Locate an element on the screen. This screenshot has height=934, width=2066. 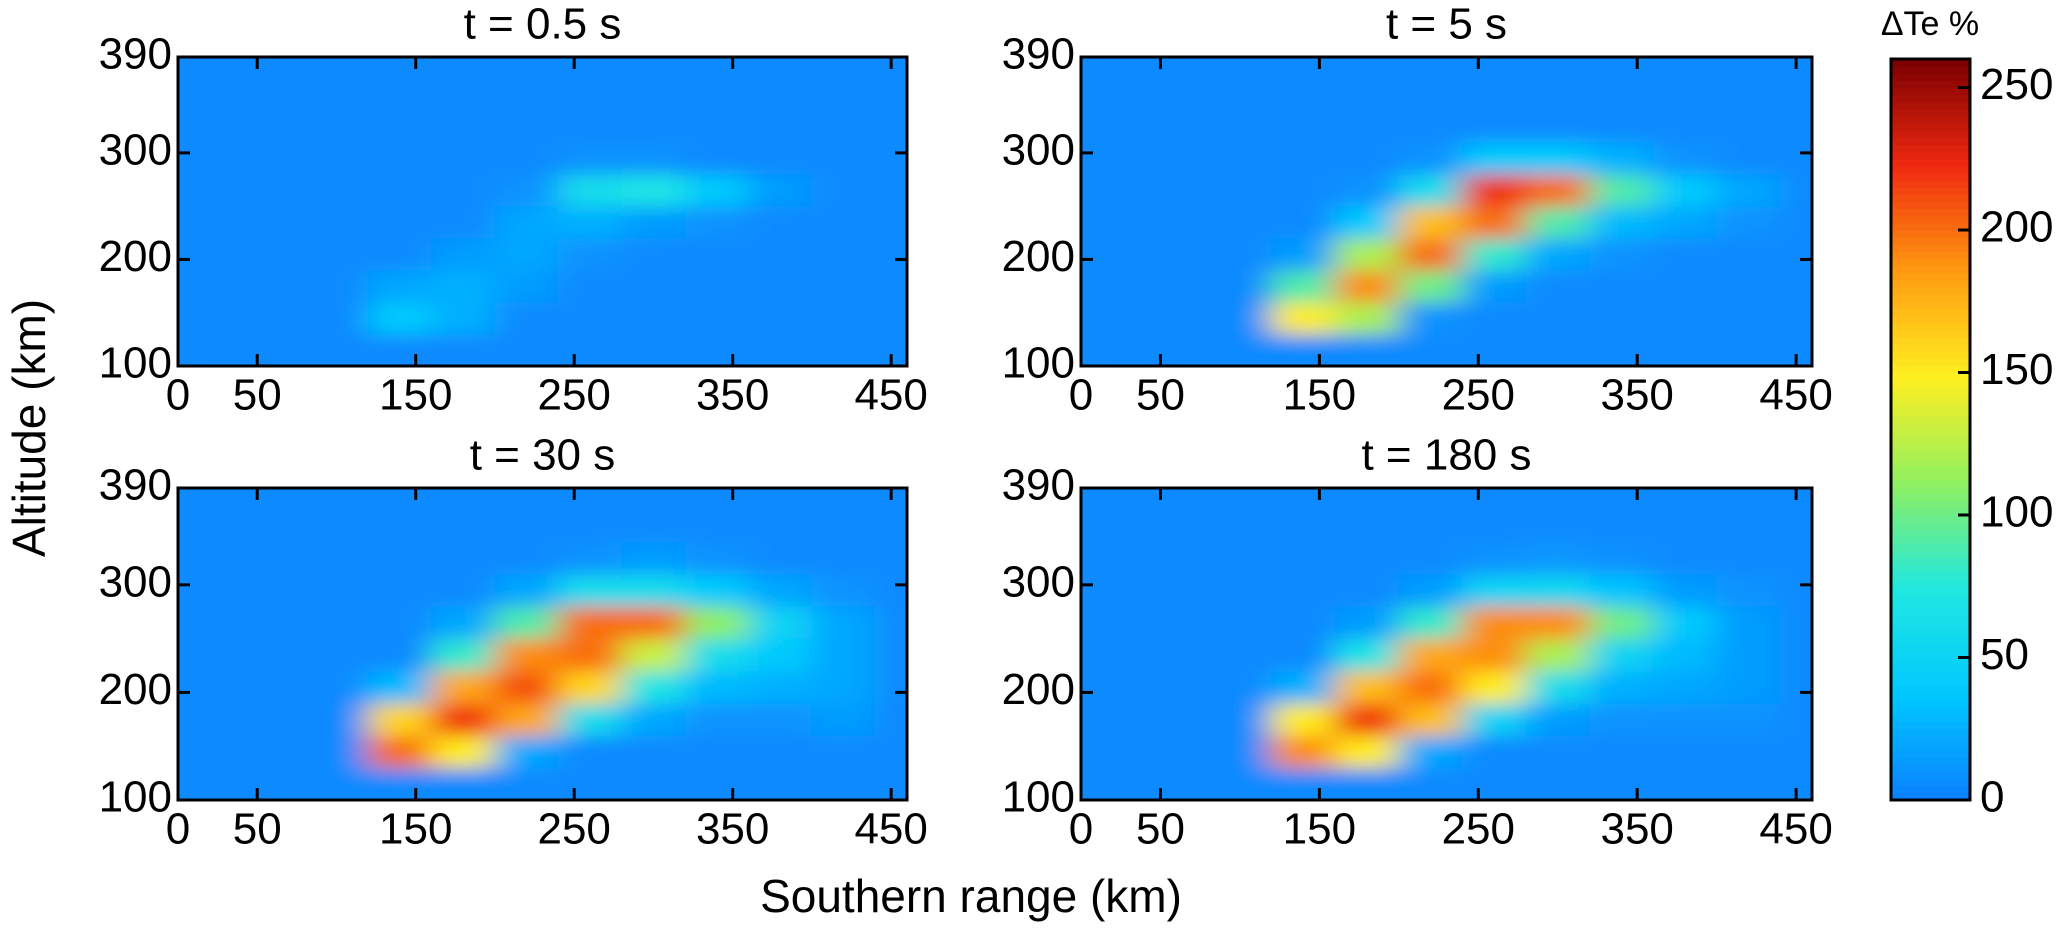
colorbar-label: ΔTe % is located at coordinates (1930, 24).